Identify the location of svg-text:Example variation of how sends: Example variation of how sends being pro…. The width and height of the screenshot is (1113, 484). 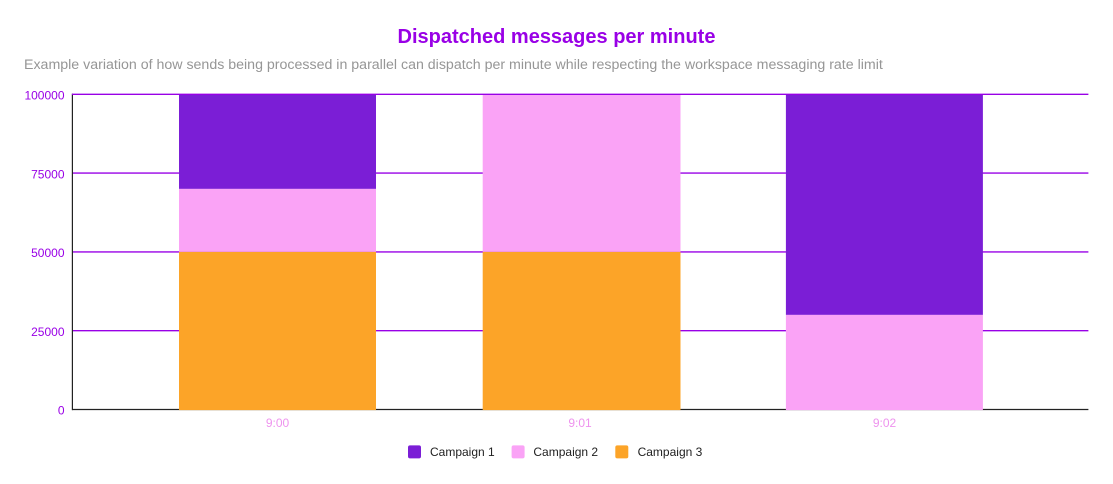
(453, 65).